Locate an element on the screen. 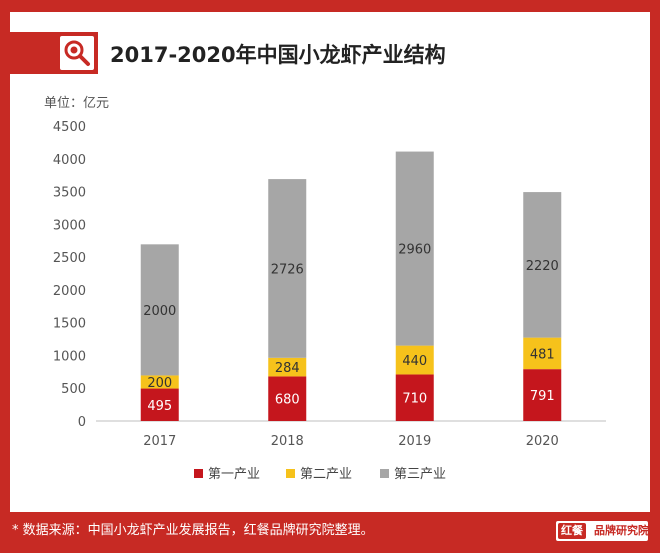 The height and width of the screenshot is (553, 660). search-icon-box is located at coordinates (77, 53).